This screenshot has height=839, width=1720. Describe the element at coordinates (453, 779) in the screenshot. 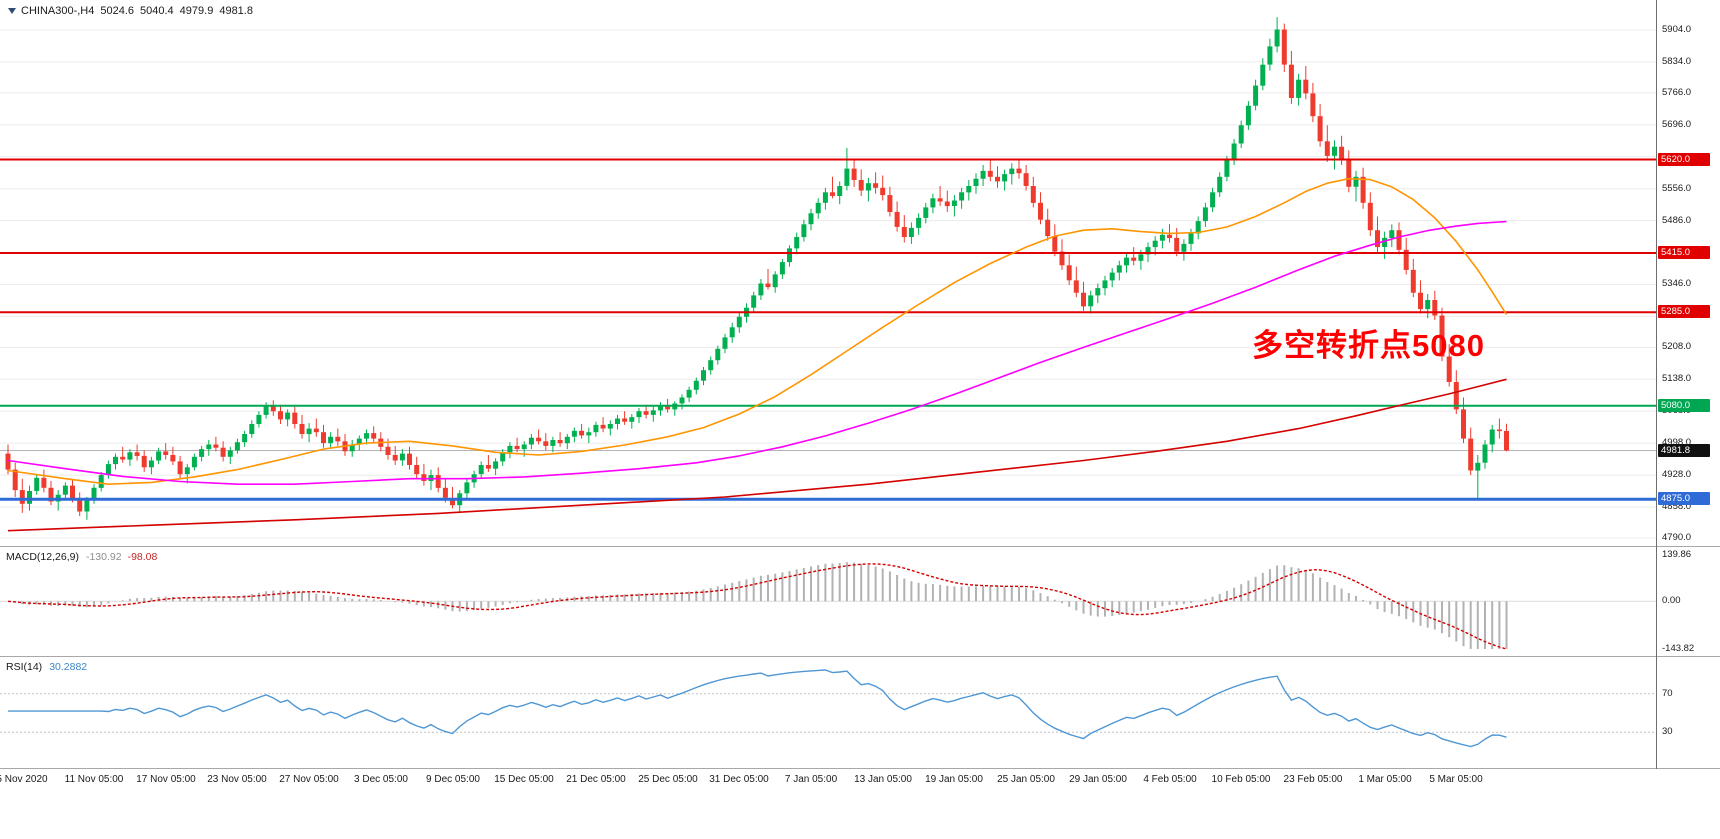

I see `time-axis-label: 9 Dec 05:00` at that location.